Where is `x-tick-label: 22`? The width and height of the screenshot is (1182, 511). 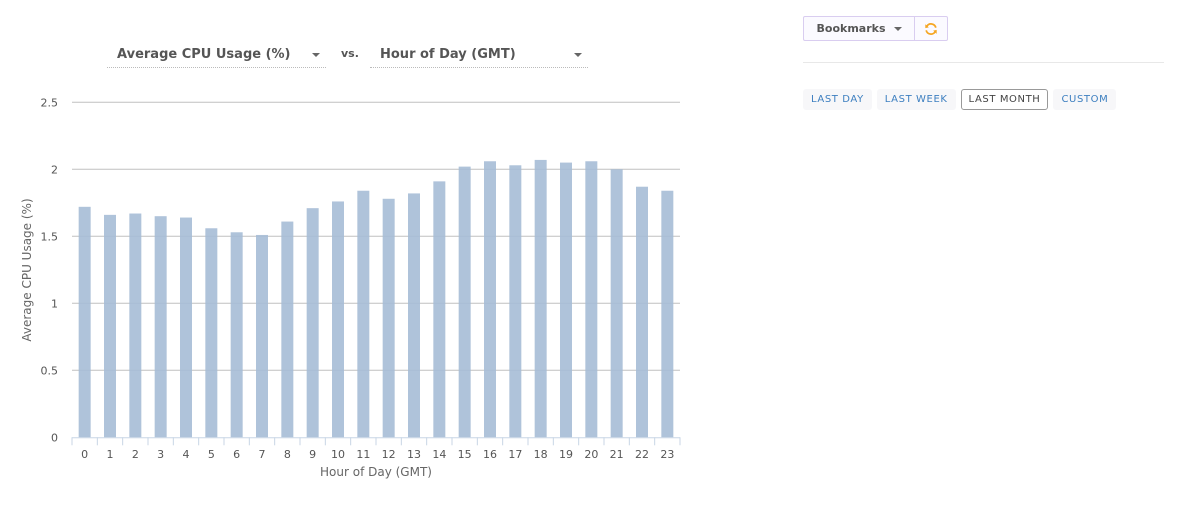 x-tick-label: 22 is located at coordinates (642, 454).